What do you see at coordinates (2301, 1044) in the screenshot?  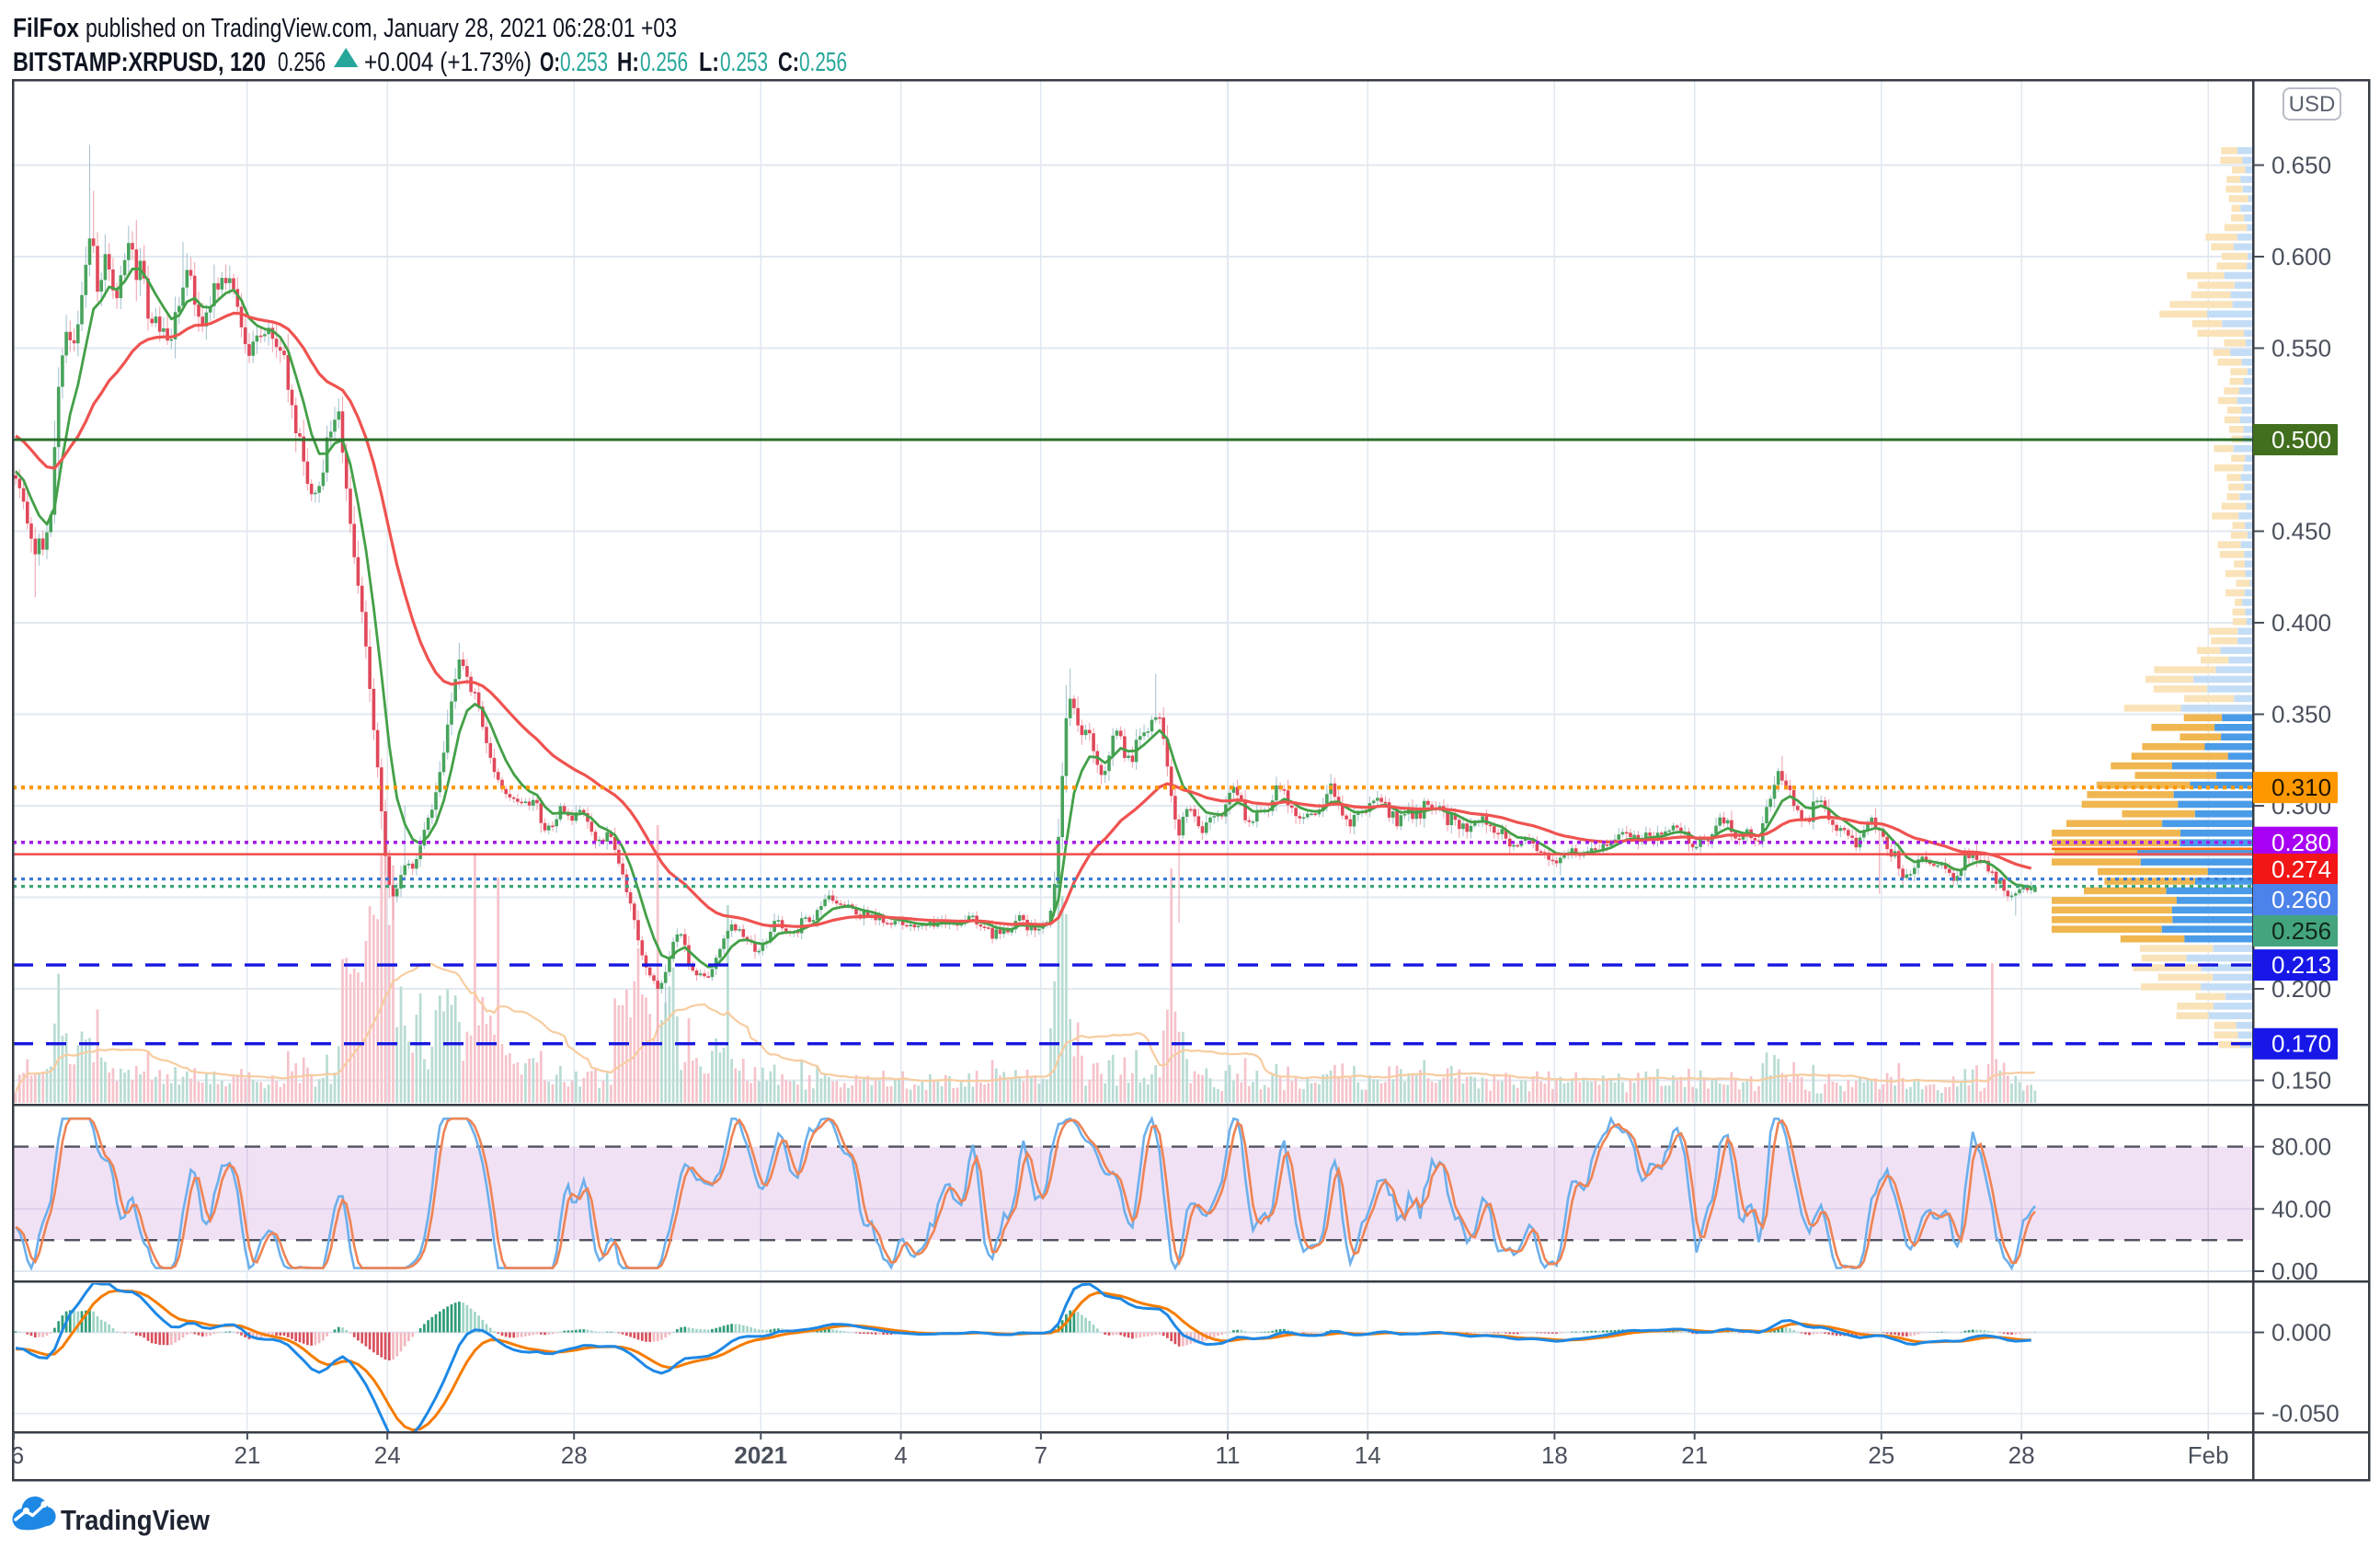 I see `svg-text: 0.170` at bounding box center [2301, 1044].